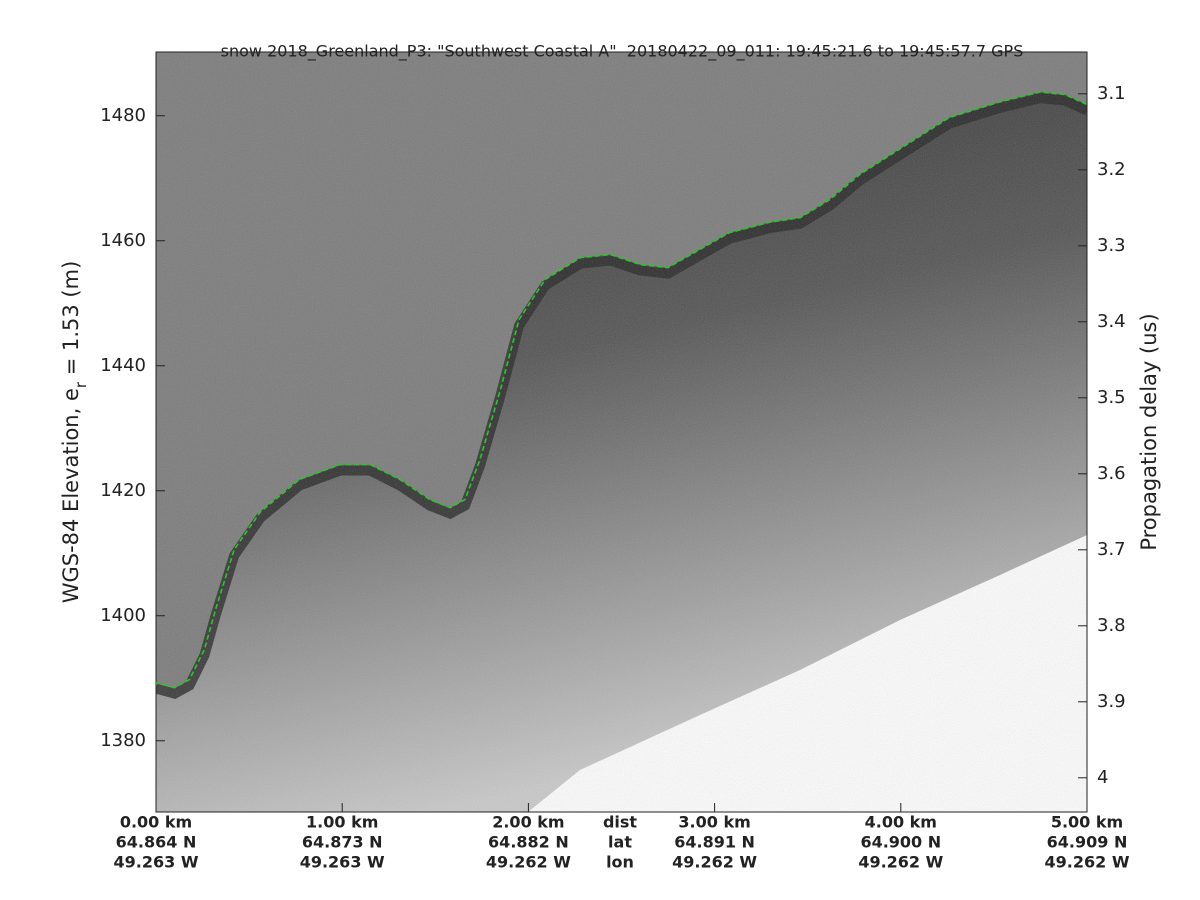 Image resolution: width=1200 pixels, height=900 pixels. Describe the element at coordinates (1087, 822) in the screenshot. I see `x-tick-label: 5.00 km` at that location.